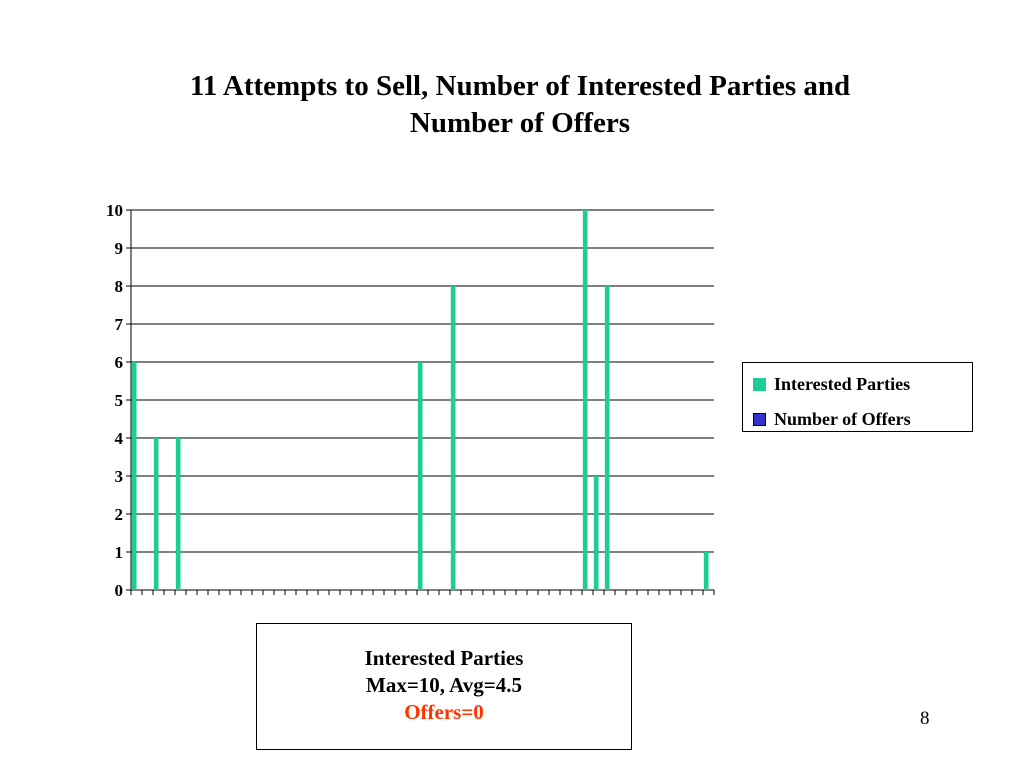 This screenshot has width=1024, height=768. Describe the element at coordinates (119, 476) in the screenshot. I see `y-tick-label: 3` at that location.